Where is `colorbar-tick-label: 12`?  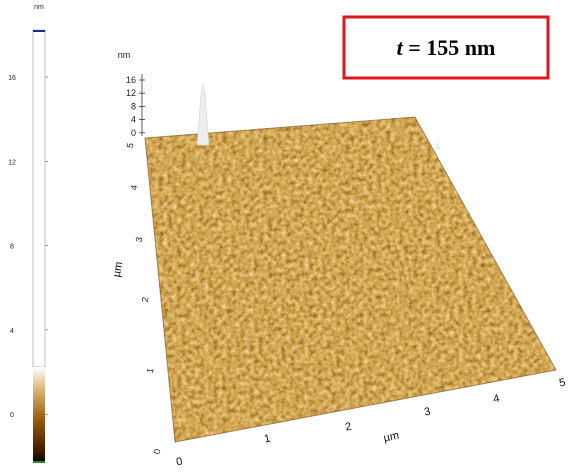 colorbar-tick-label: 12 is located at coordinates (12, 162).